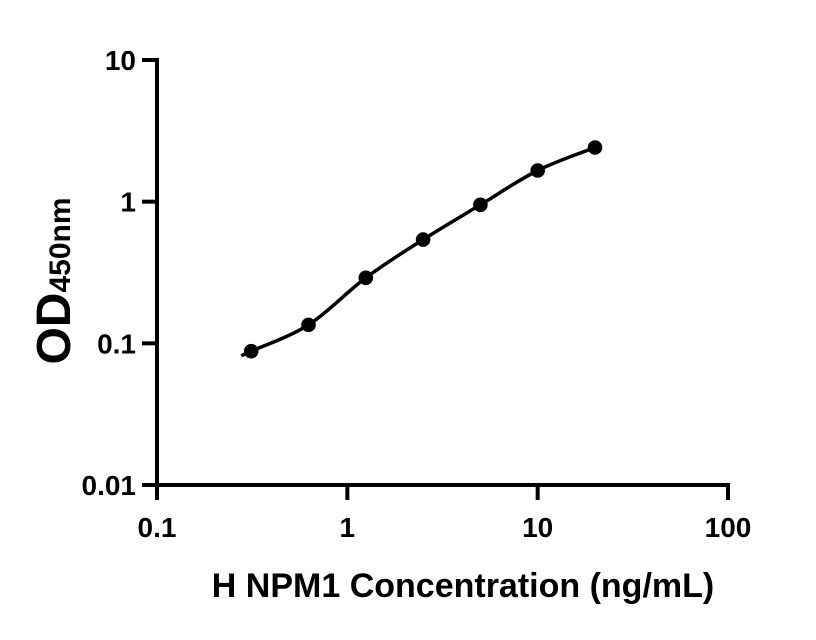 The width and height of the screenshot is (816, 640). I want to click on y-axis-title: OD450nm, so click(54, 280).